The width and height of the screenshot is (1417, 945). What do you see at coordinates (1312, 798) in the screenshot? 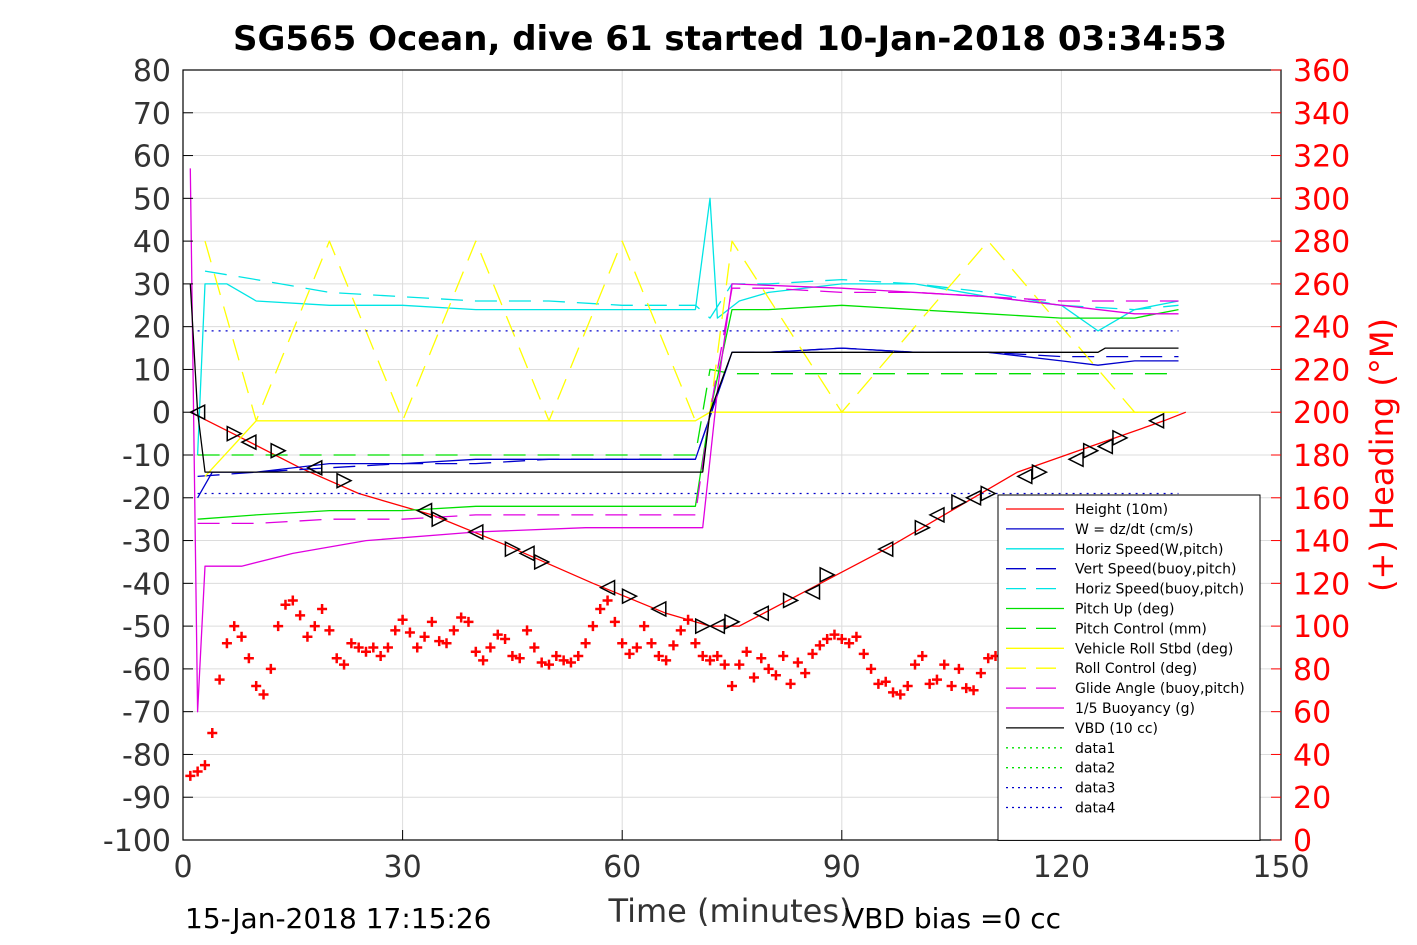
I see `y2-tick-label: 20` at bounding box center [1312, 798].